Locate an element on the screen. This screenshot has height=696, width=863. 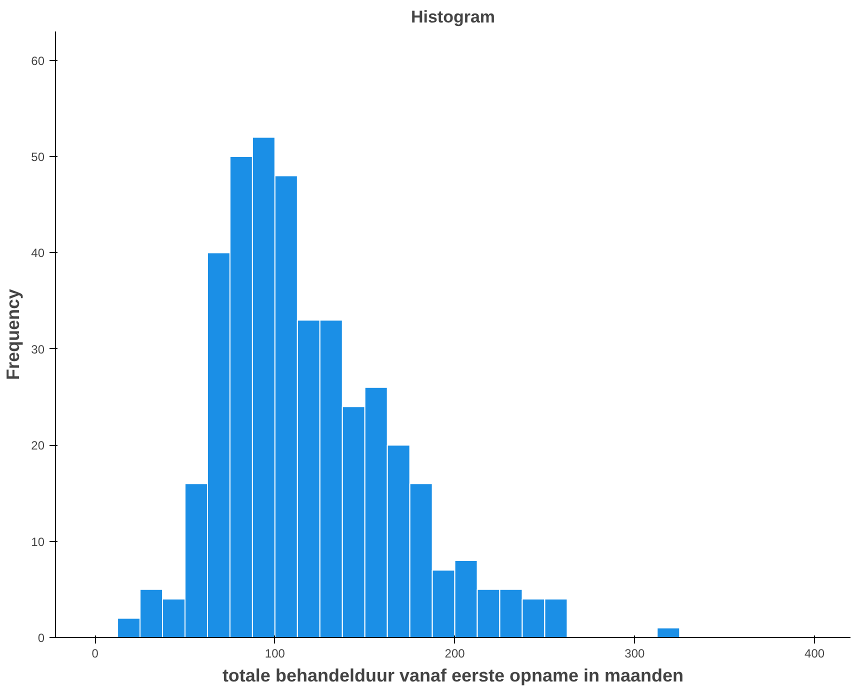
y-tick-label: 0 is located at coordinates (41, 638).